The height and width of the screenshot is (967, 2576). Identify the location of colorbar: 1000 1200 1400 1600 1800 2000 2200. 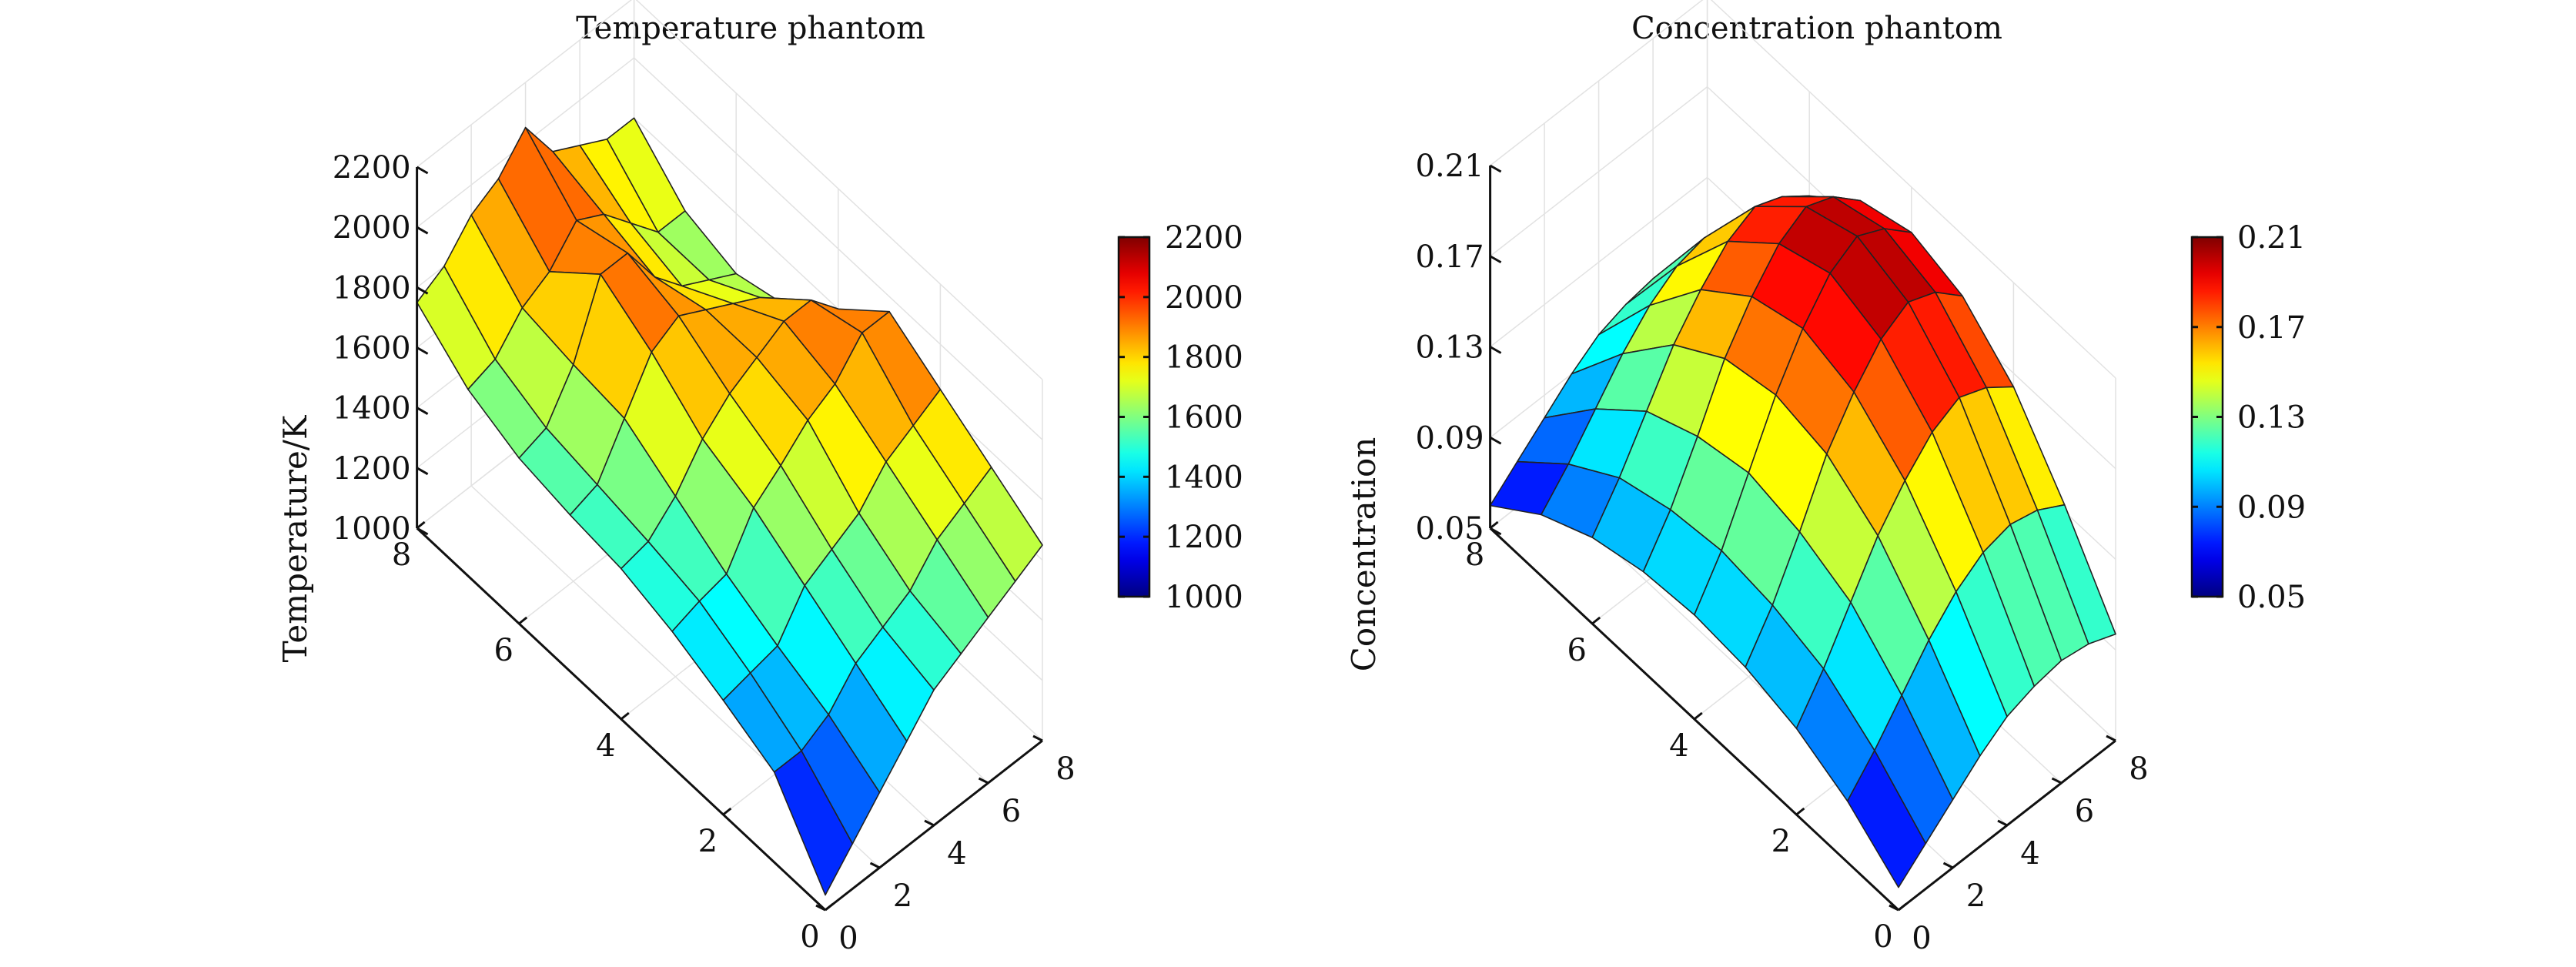
(1180, 417).